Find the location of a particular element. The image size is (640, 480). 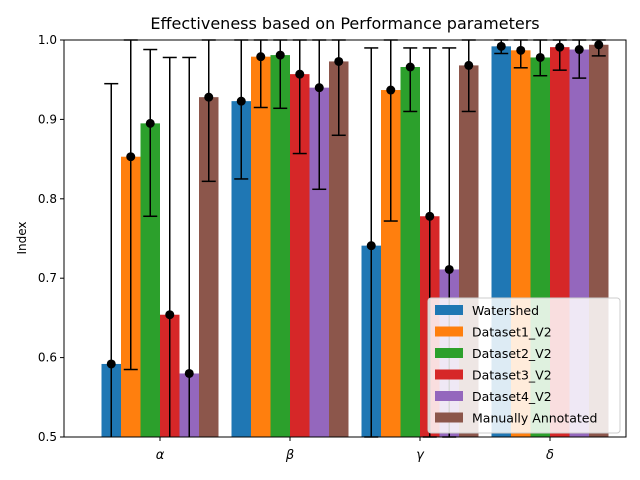

x-tick-label: γ is located at coordinates (420, 455).